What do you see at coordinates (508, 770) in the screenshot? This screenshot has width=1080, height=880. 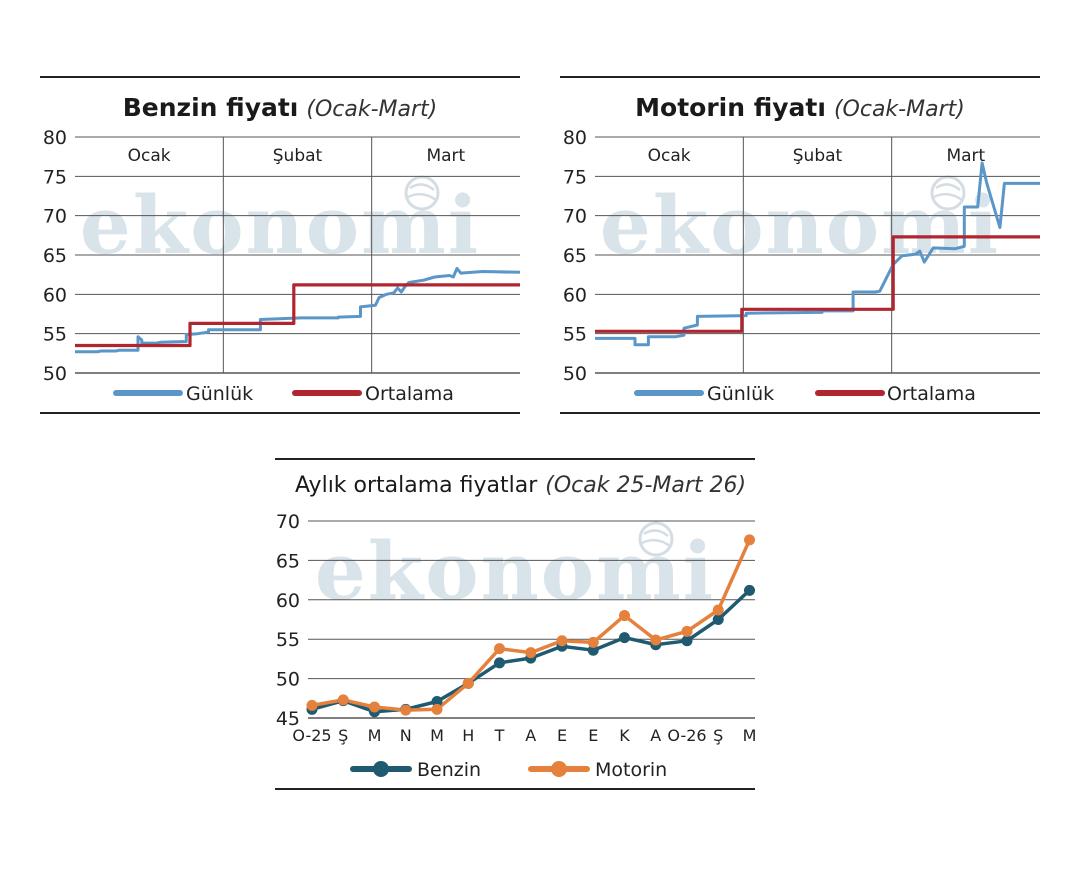 I see `legend: Benzin Motorin` at bounding box center [508, 770].